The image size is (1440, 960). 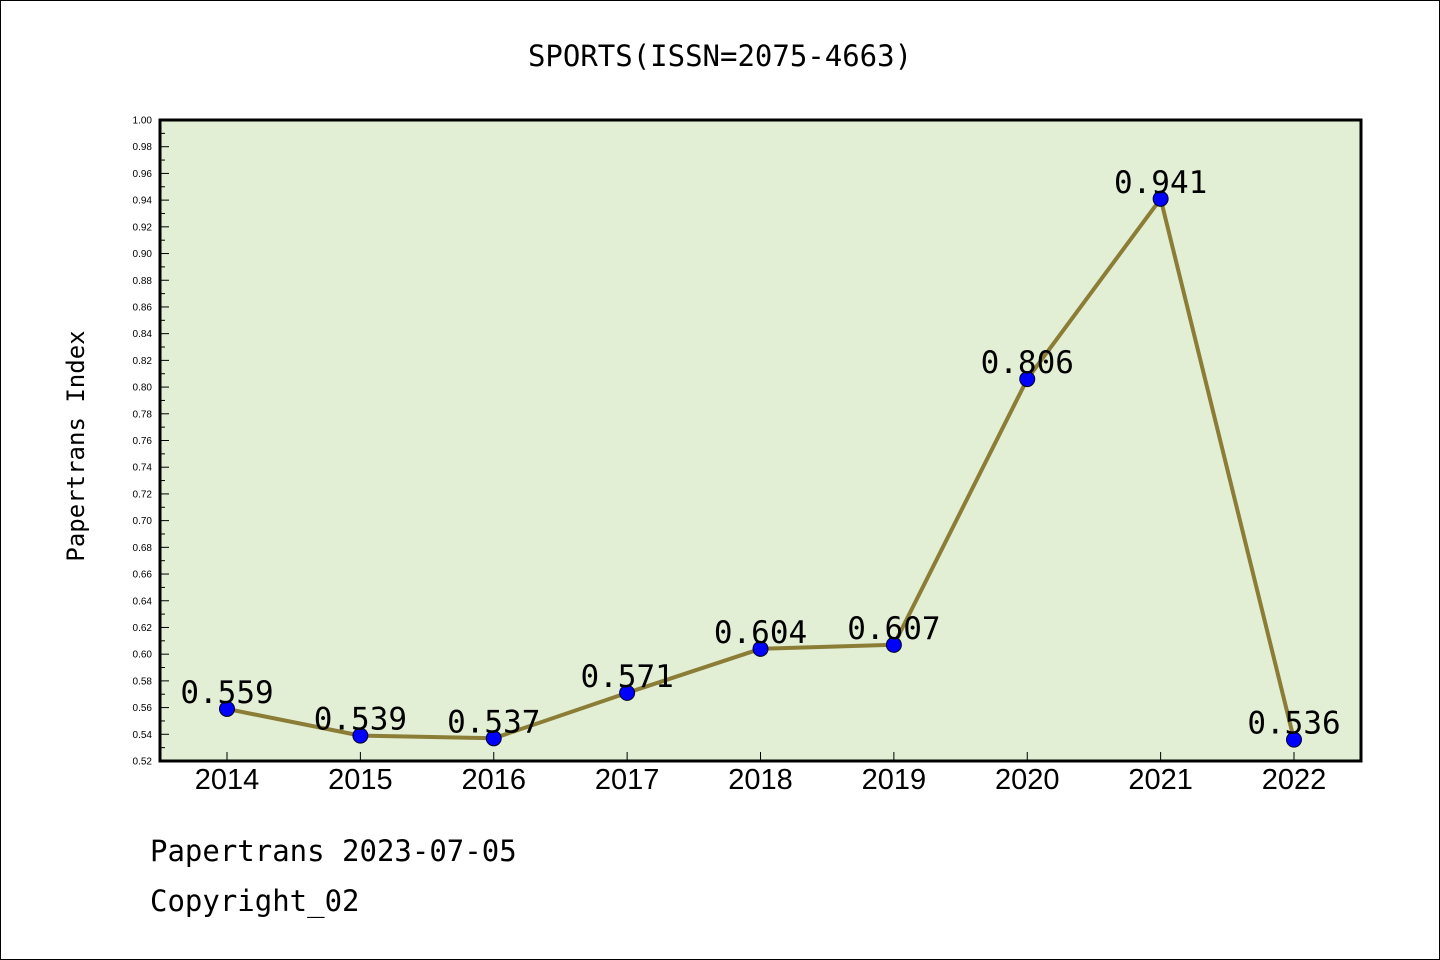 I want to click on footer-date-text: Papertrans 2023-07-05, so click(x=333, y=851).